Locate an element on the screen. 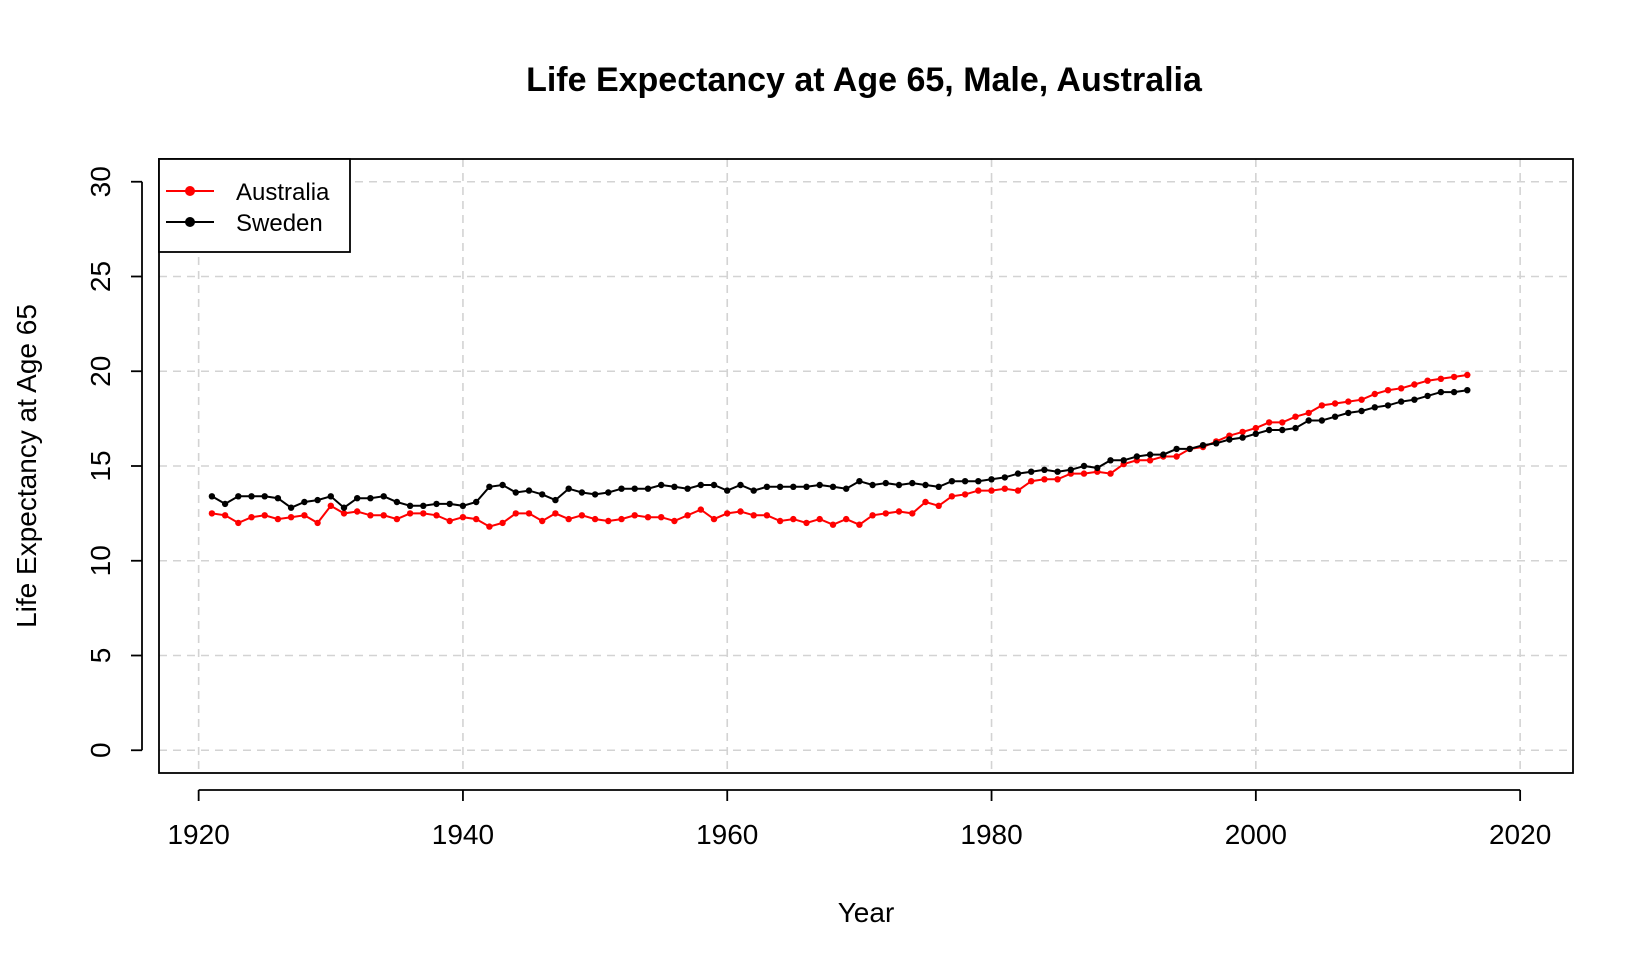 The image size is (1632, 960). x-tick-label: 1960 is located at coordinates (727, 834).